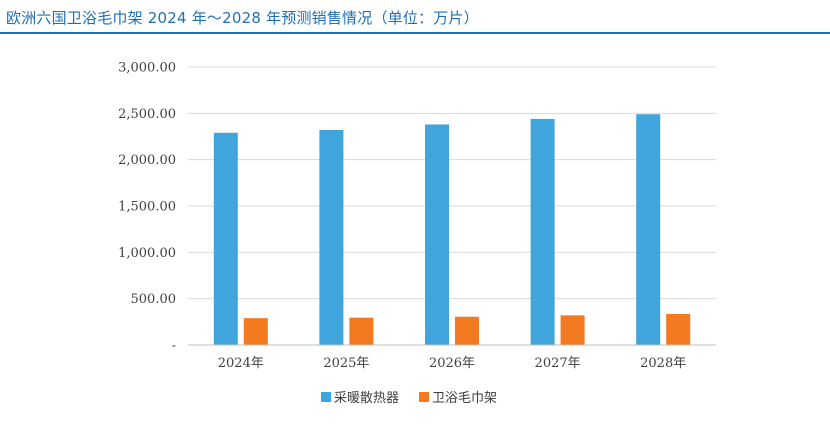  What do you see at coordinates (174, 346) in the screenshot?
I see `y-tick-label: -` at bounding box center [174, 346].